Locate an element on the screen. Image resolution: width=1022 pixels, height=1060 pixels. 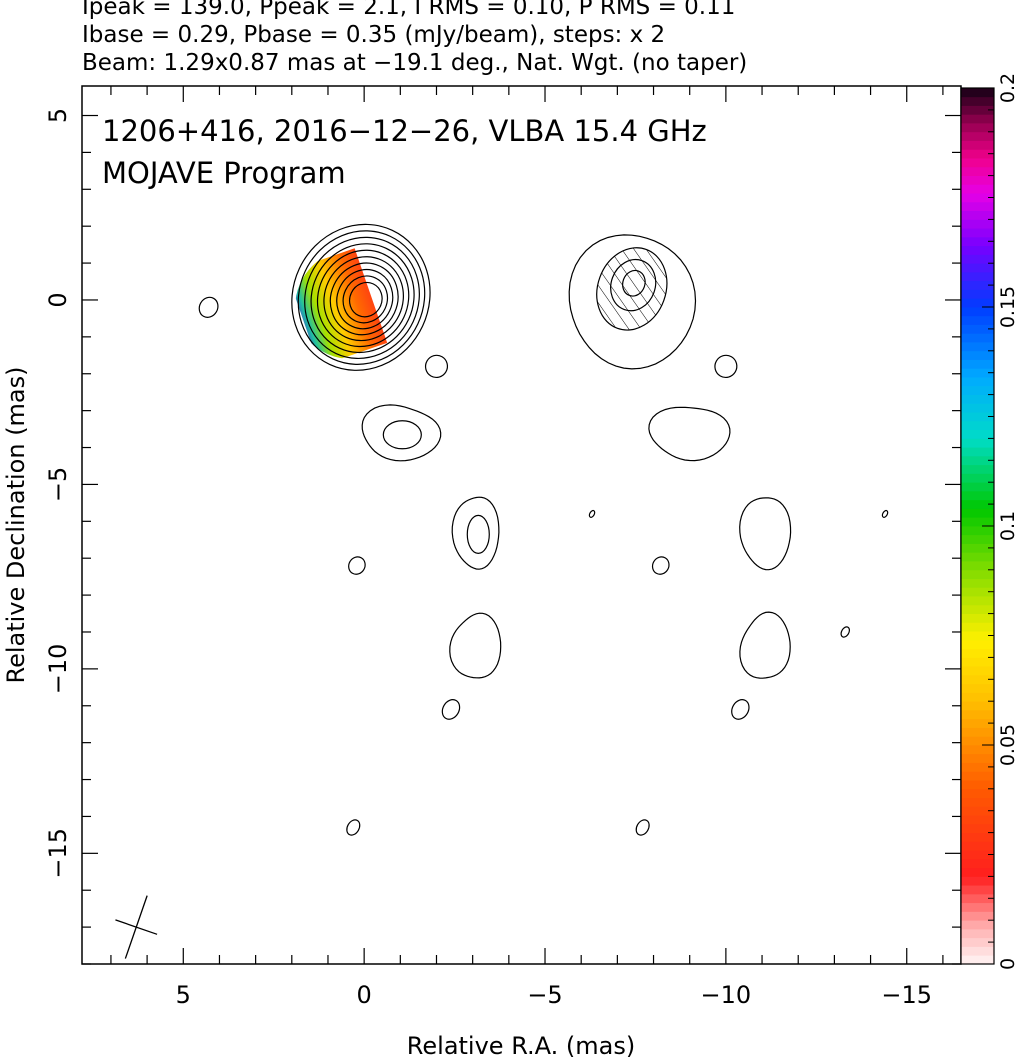
y-tick-label: 5 is located at coordinates (58, 115).